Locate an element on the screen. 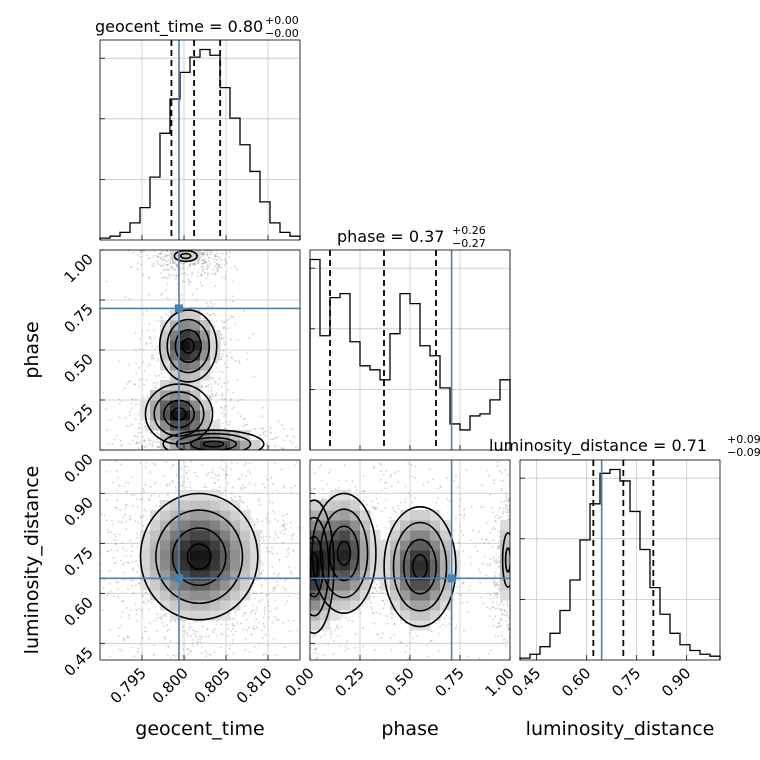 Image resolution: width=760 pixels, height=760 pixels. y-tick-label: 0.90 is located at coordinates (78, 511).